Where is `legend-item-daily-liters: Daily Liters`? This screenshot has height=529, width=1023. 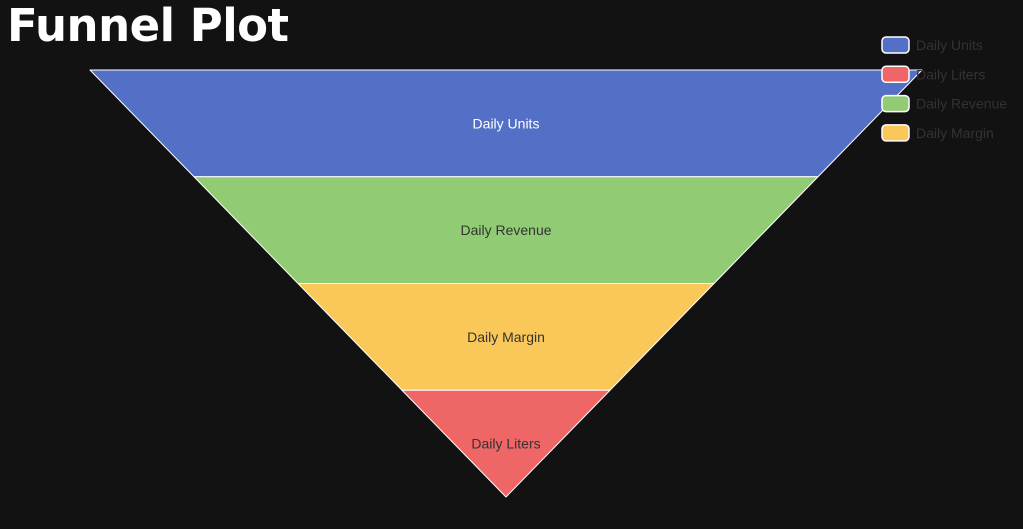 legend-item-daily-liters: Daily Liters is located at coordinates (933, 74).